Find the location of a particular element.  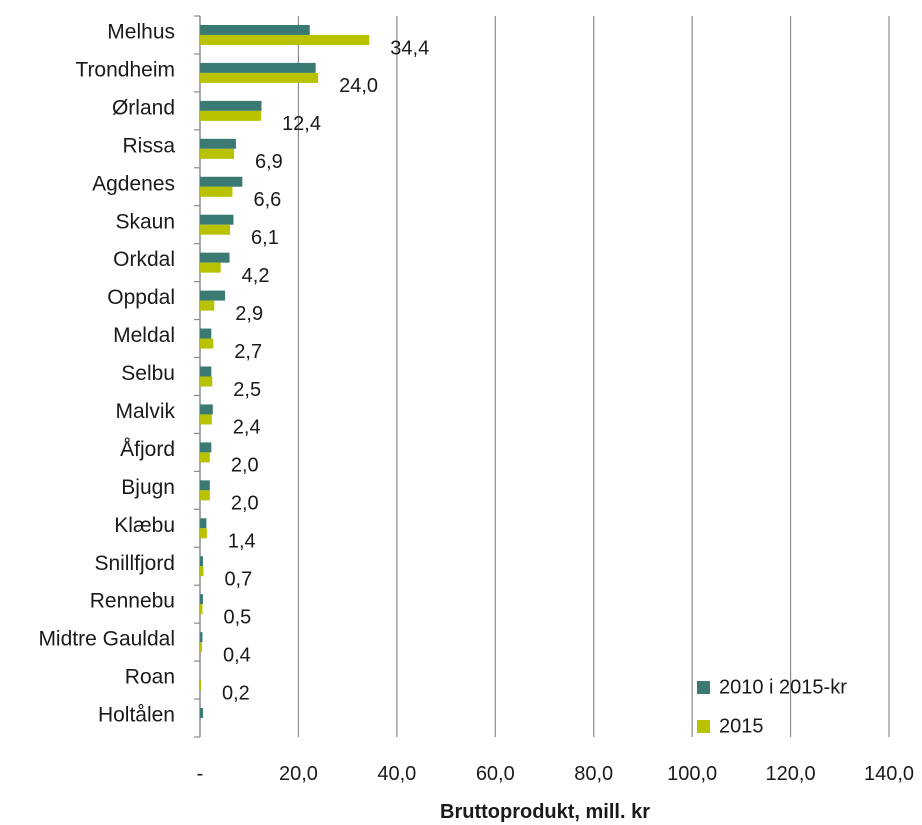

category-label: Trondheim is located at coordinates (125, 69).